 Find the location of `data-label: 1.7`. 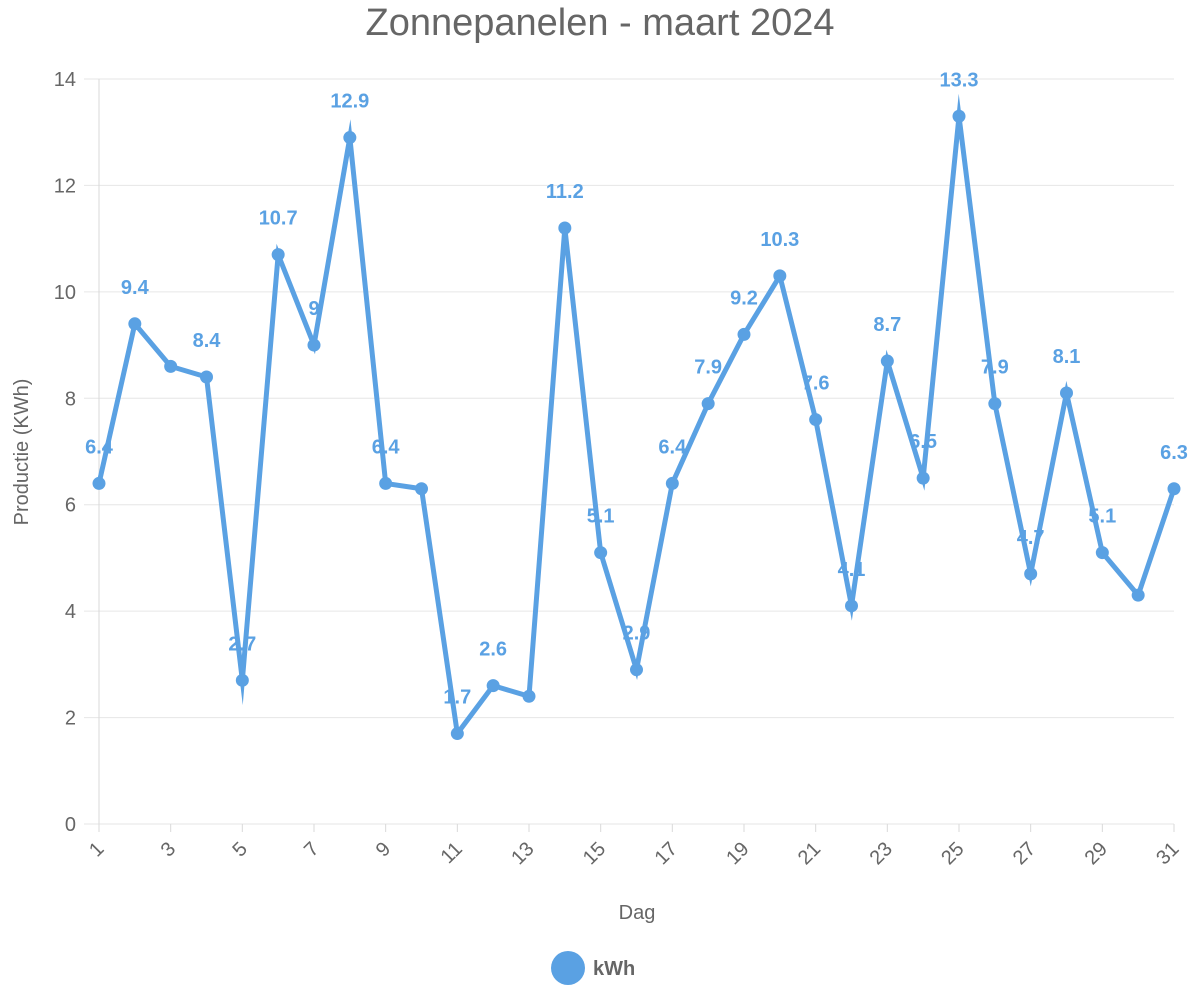

data-label: 1.7 is located at coordinates (457, 698).